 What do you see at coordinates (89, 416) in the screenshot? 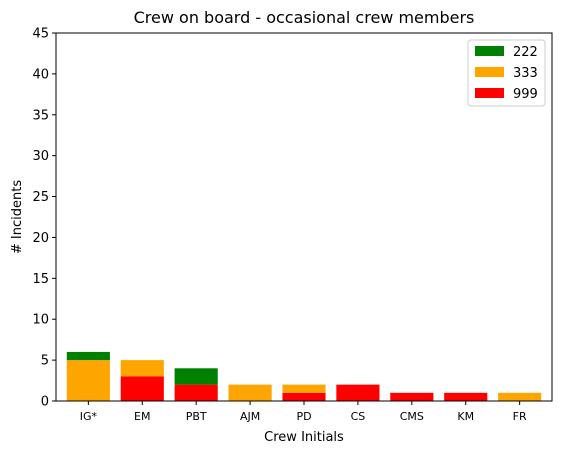
I see `x-tick-label: IG*` at bounding box center [89, 416].